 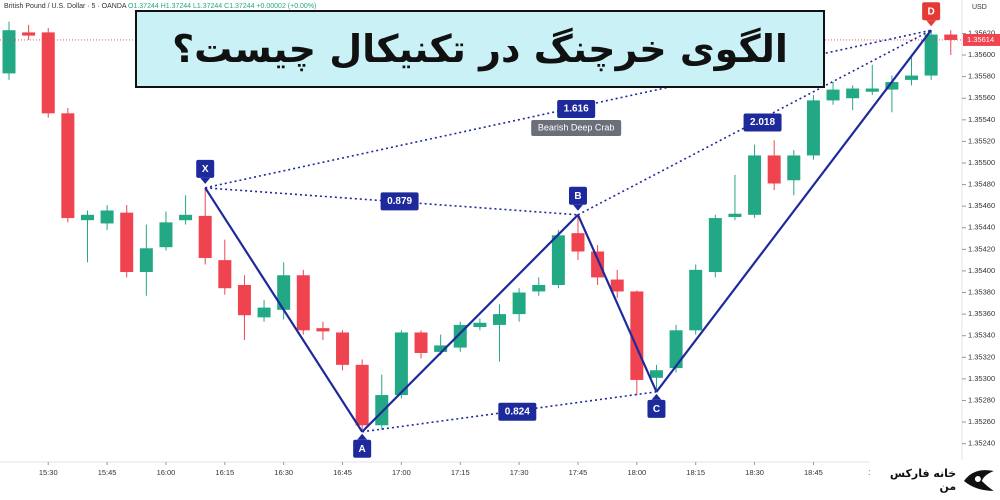 What do you see at coordinates (754, 472) in the screenshot?
I see `x-tick-label: 18:30` at bounding box center [754, 472].